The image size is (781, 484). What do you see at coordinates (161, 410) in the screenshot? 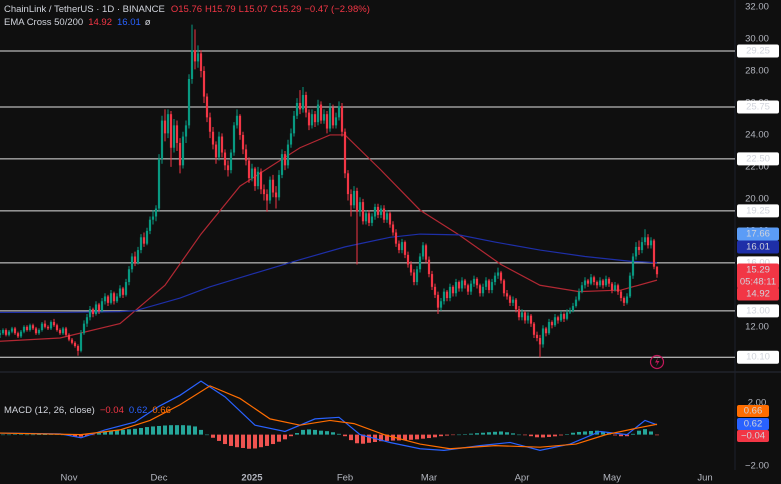
I see `macd-legend-value: 0.66` at bounding box center [161, 410].